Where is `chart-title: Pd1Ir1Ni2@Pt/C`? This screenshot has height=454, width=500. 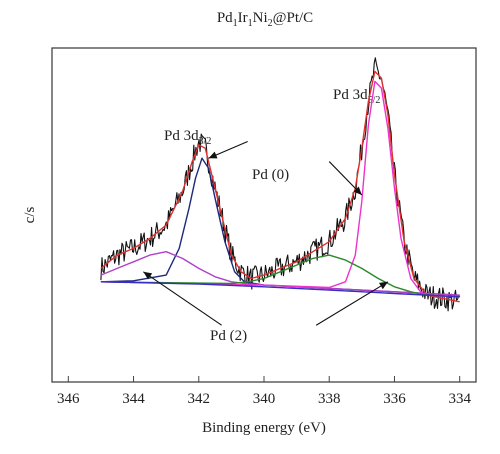 chart-title: Pd1Ir1Ni2@Pt/C is located at coordinates (265, 19).